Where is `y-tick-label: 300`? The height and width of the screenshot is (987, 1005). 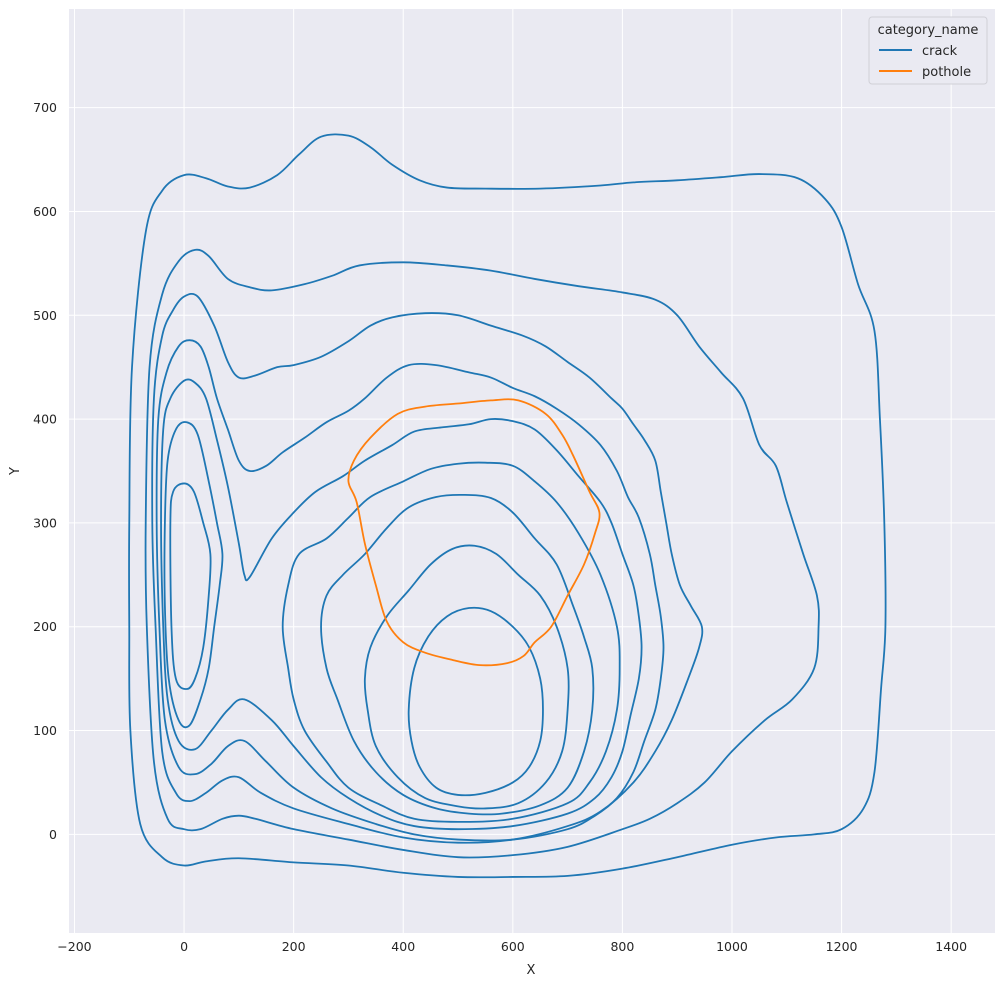
y-tick-label: 300 is located at coordinates (45, 522).